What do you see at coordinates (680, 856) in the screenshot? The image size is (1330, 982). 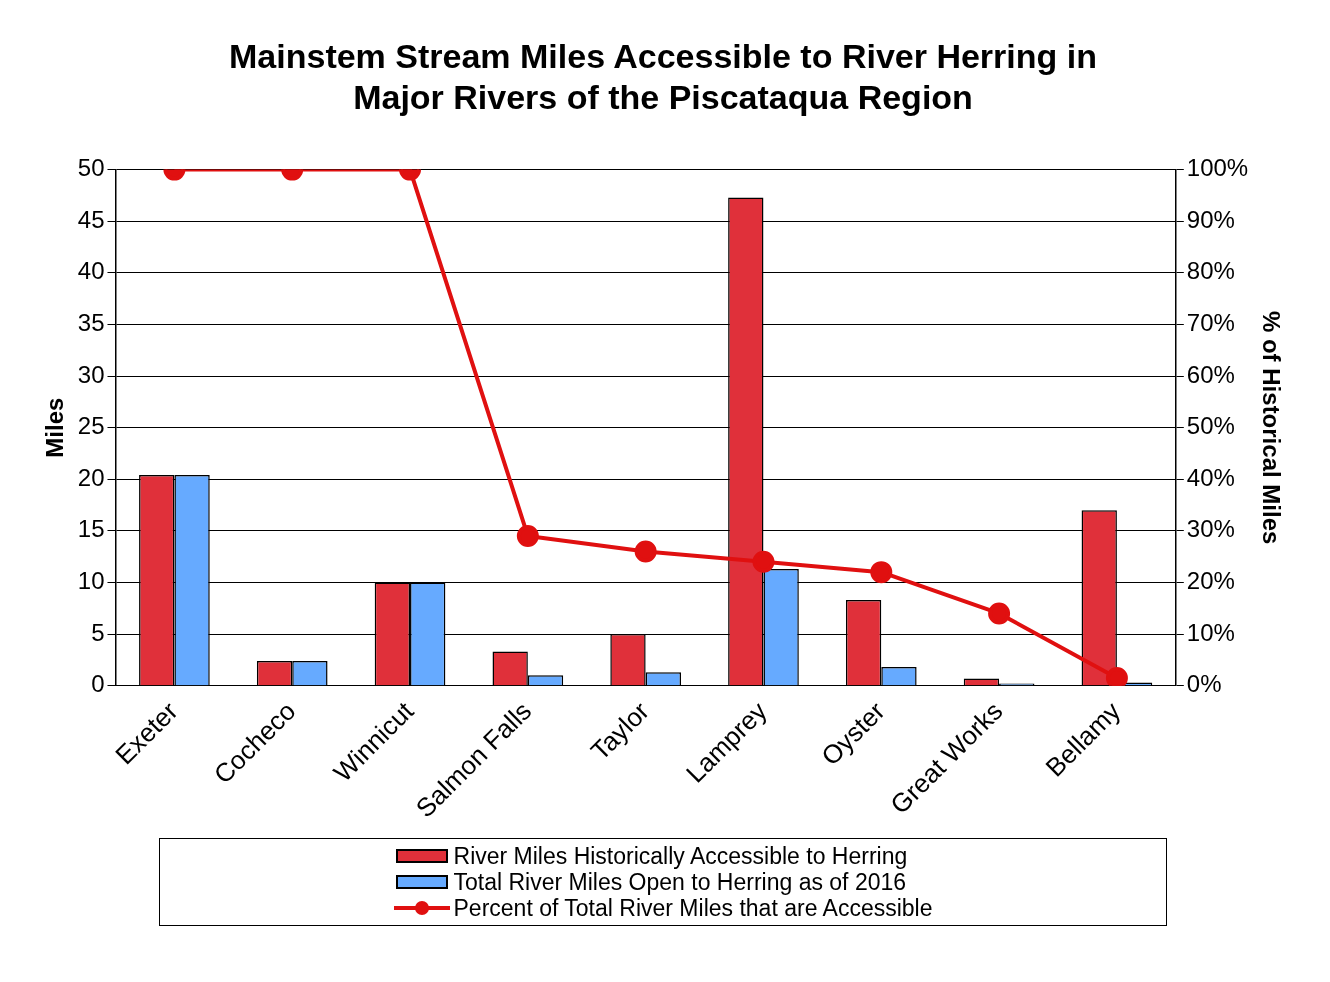 I see `legend-label: River Miles Historically Accessible to Herring` at bounding box center [680, 856].